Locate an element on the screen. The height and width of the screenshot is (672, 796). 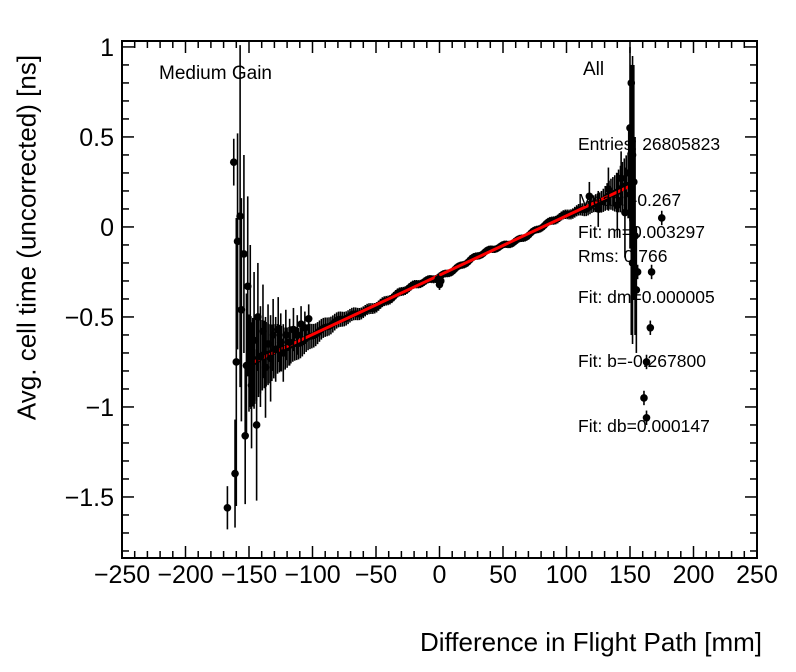
svg-text: 200 is located at coordinates (694, 575).